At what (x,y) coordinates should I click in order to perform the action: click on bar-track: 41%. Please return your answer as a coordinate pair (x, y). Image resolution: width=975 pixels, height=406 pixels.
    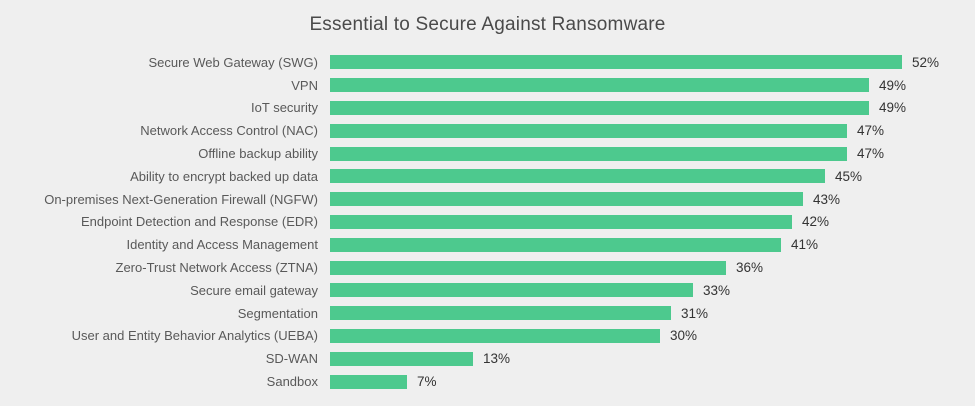
    Looking at the image, I should click on (652, 244).